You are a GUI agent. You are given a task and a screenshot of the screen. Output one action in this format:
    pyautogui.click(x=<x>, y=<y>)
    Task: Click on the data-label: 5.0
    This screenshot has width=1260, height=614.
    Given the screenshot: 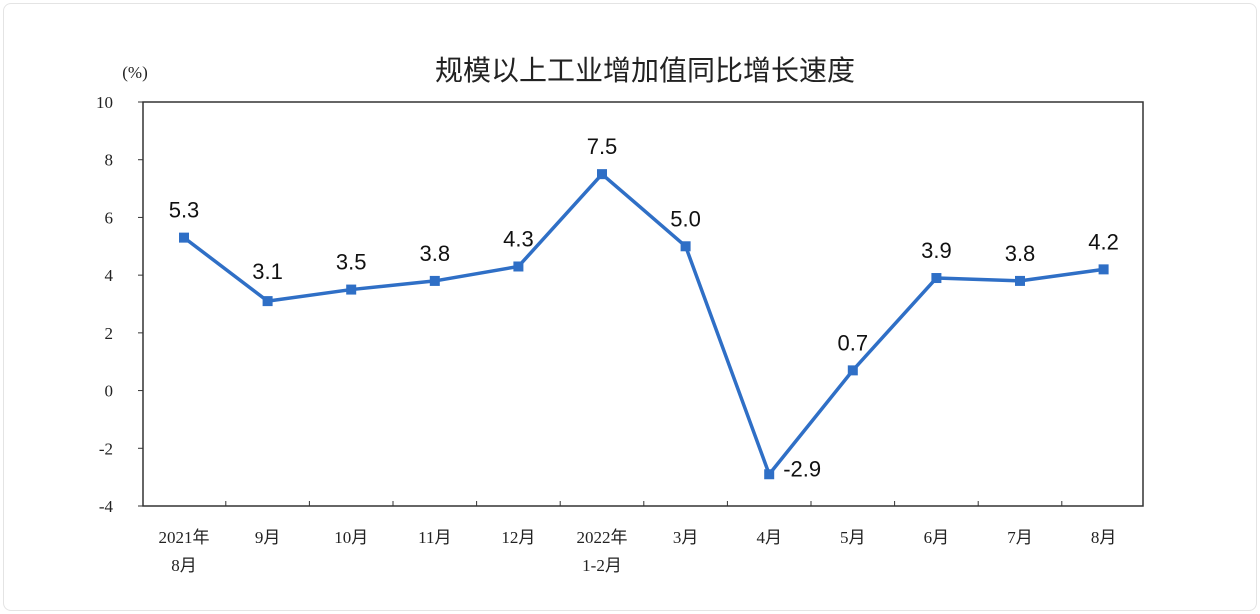 What is the action you would take?
    pyautogui.click(x=685, y=218)
    